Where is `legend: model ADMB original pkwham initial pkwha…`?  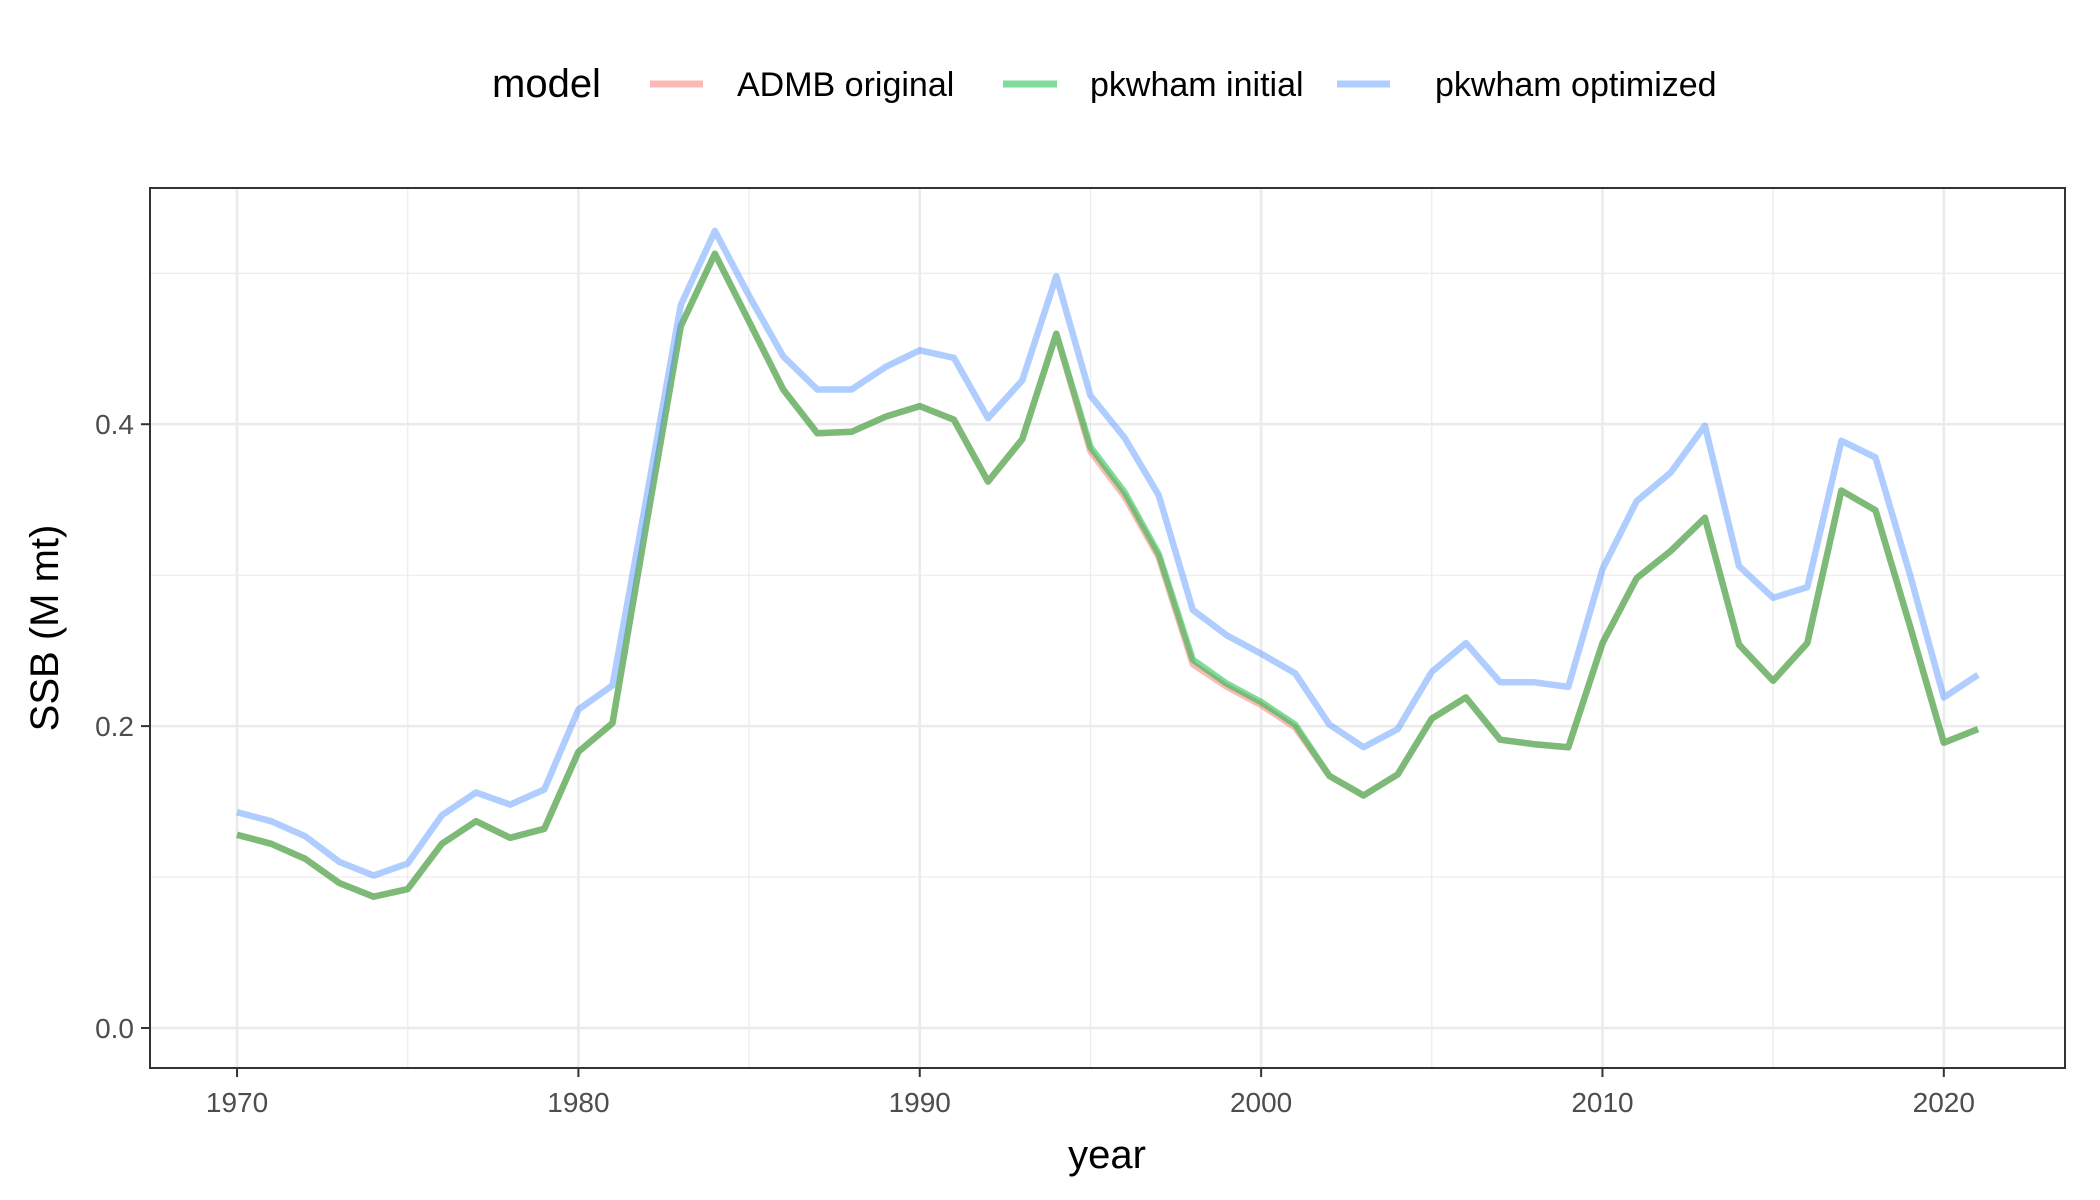 legend: model ADMB original pkwham initial pkwha… is located at coordinates (1104, 84).